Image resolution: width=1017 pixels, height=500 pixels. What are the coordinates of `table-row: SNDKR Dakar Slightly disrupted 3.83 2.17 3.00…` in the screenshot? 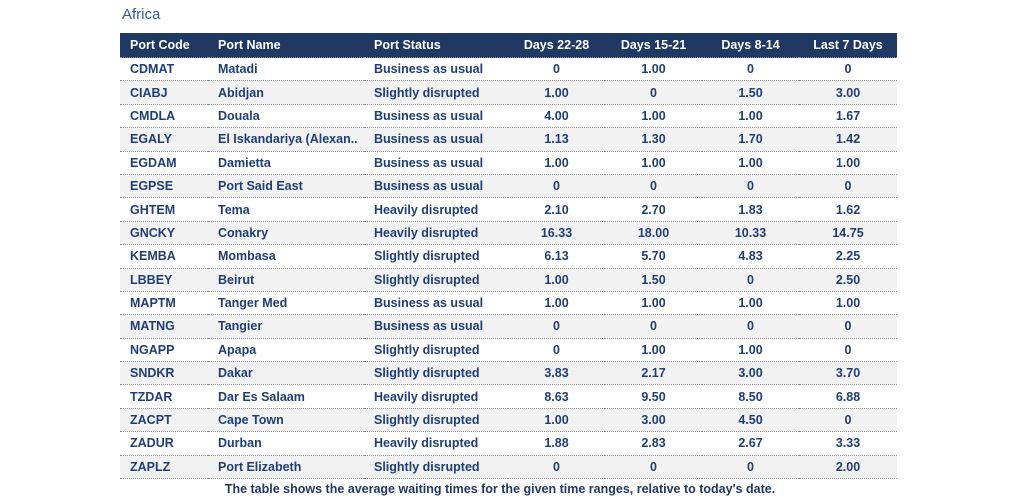 It's located at (508, 373).